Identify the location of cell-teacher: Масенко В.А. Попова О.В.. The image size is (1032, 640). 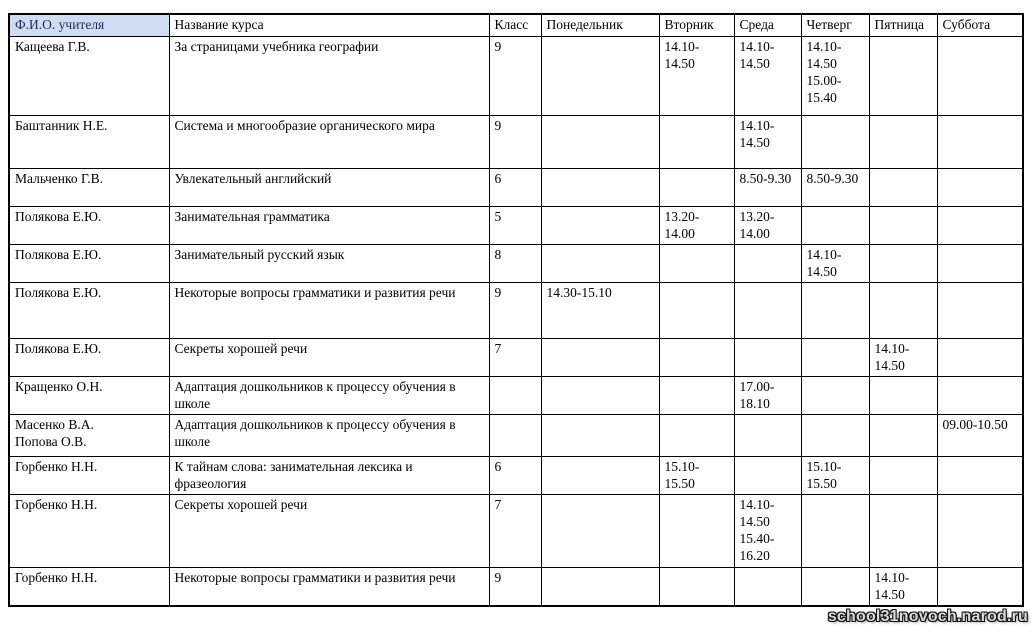
(89, 435).